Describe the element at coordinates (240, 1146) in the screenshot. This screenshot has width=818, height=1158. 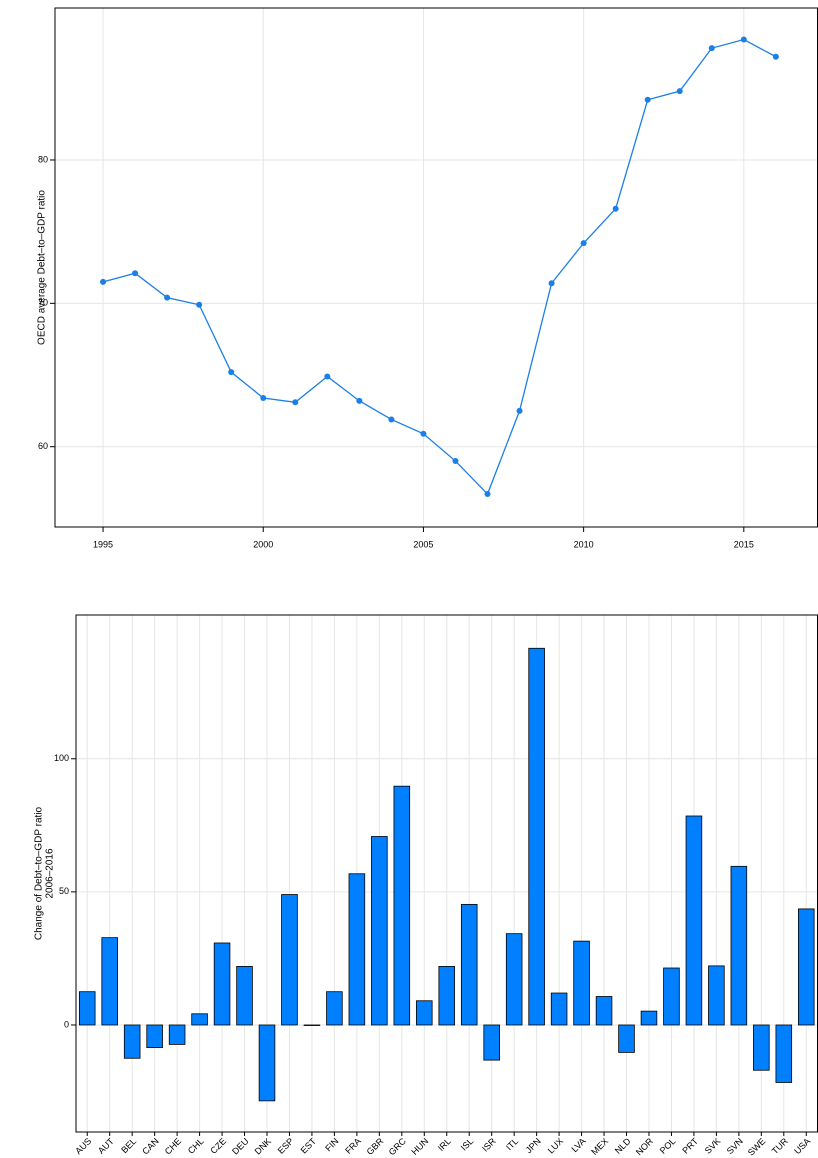
I see `x-tick-label: DEU` at that location.